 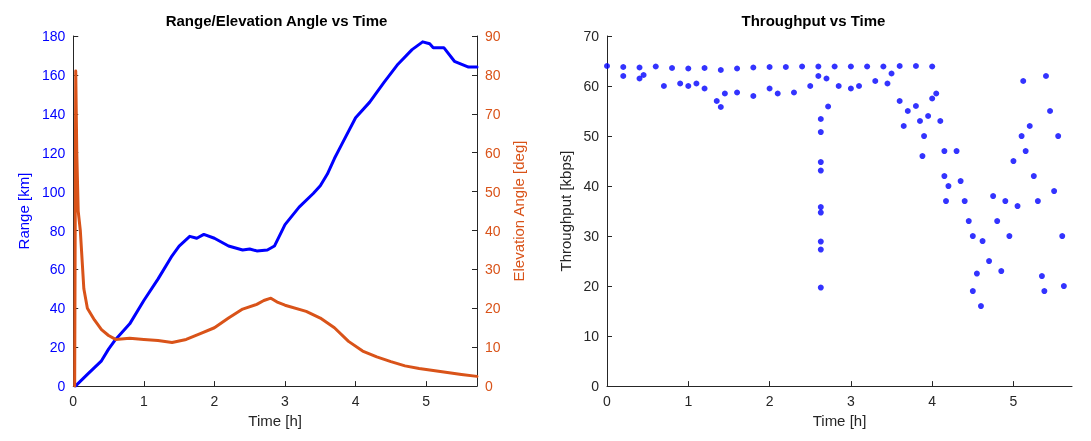 What do you see at coordinates (53, 191) in the screenshot?
I see `y-tick-label: 100` at bounding box center [53, 191].